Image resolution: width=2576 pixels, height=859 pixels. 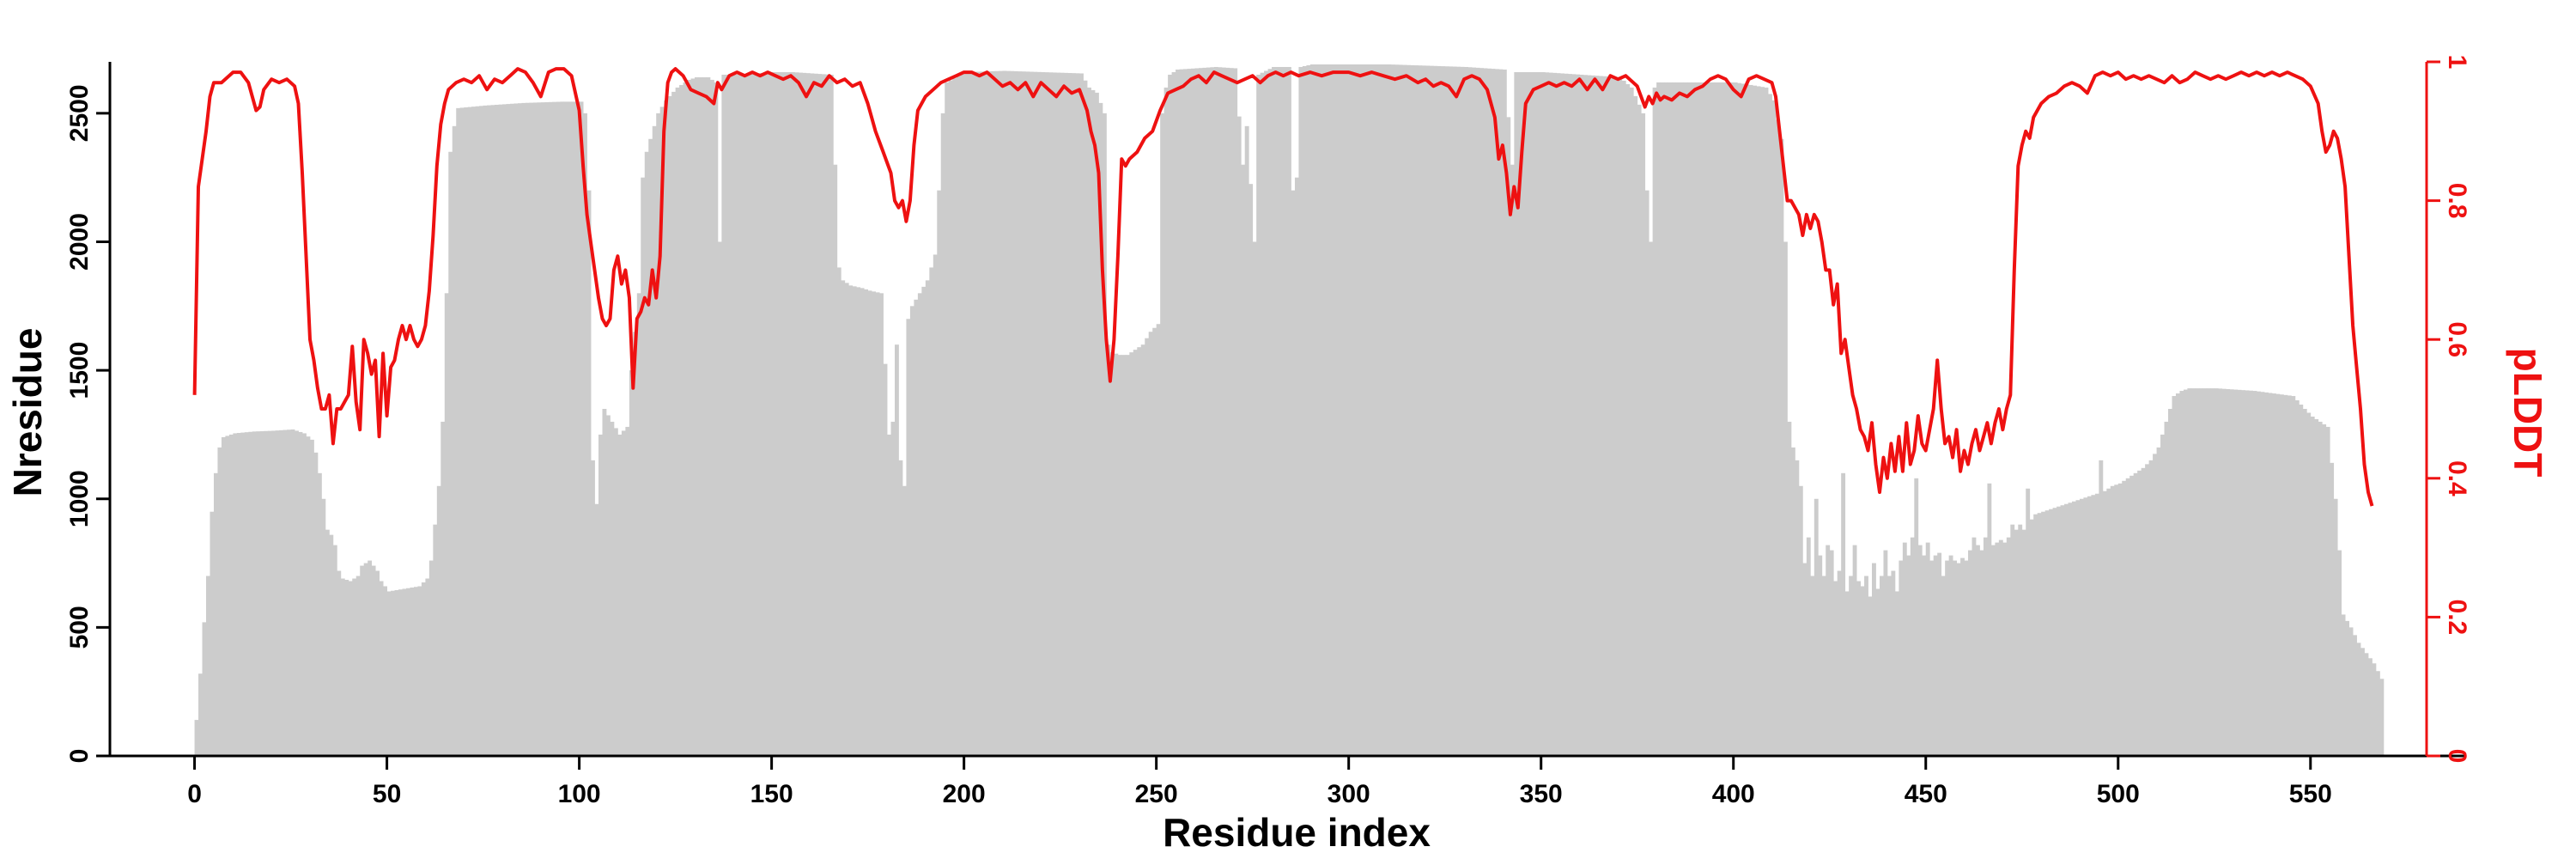 I want to click on y2-tick-label: 1, so click(x=2457, y=63).